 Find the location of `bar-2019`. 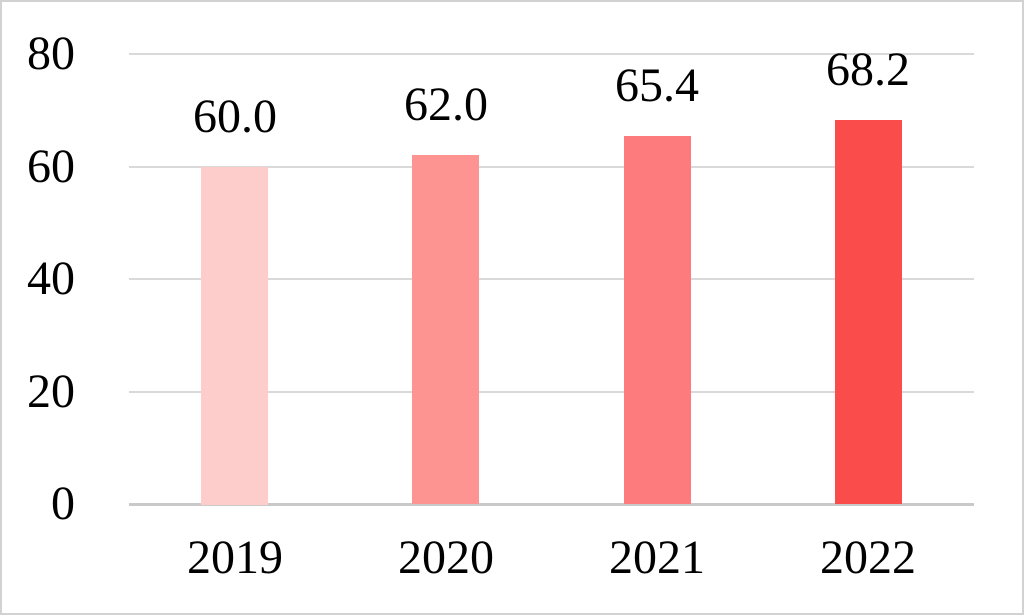

bar-2019 is located at coordinates (234, 336).